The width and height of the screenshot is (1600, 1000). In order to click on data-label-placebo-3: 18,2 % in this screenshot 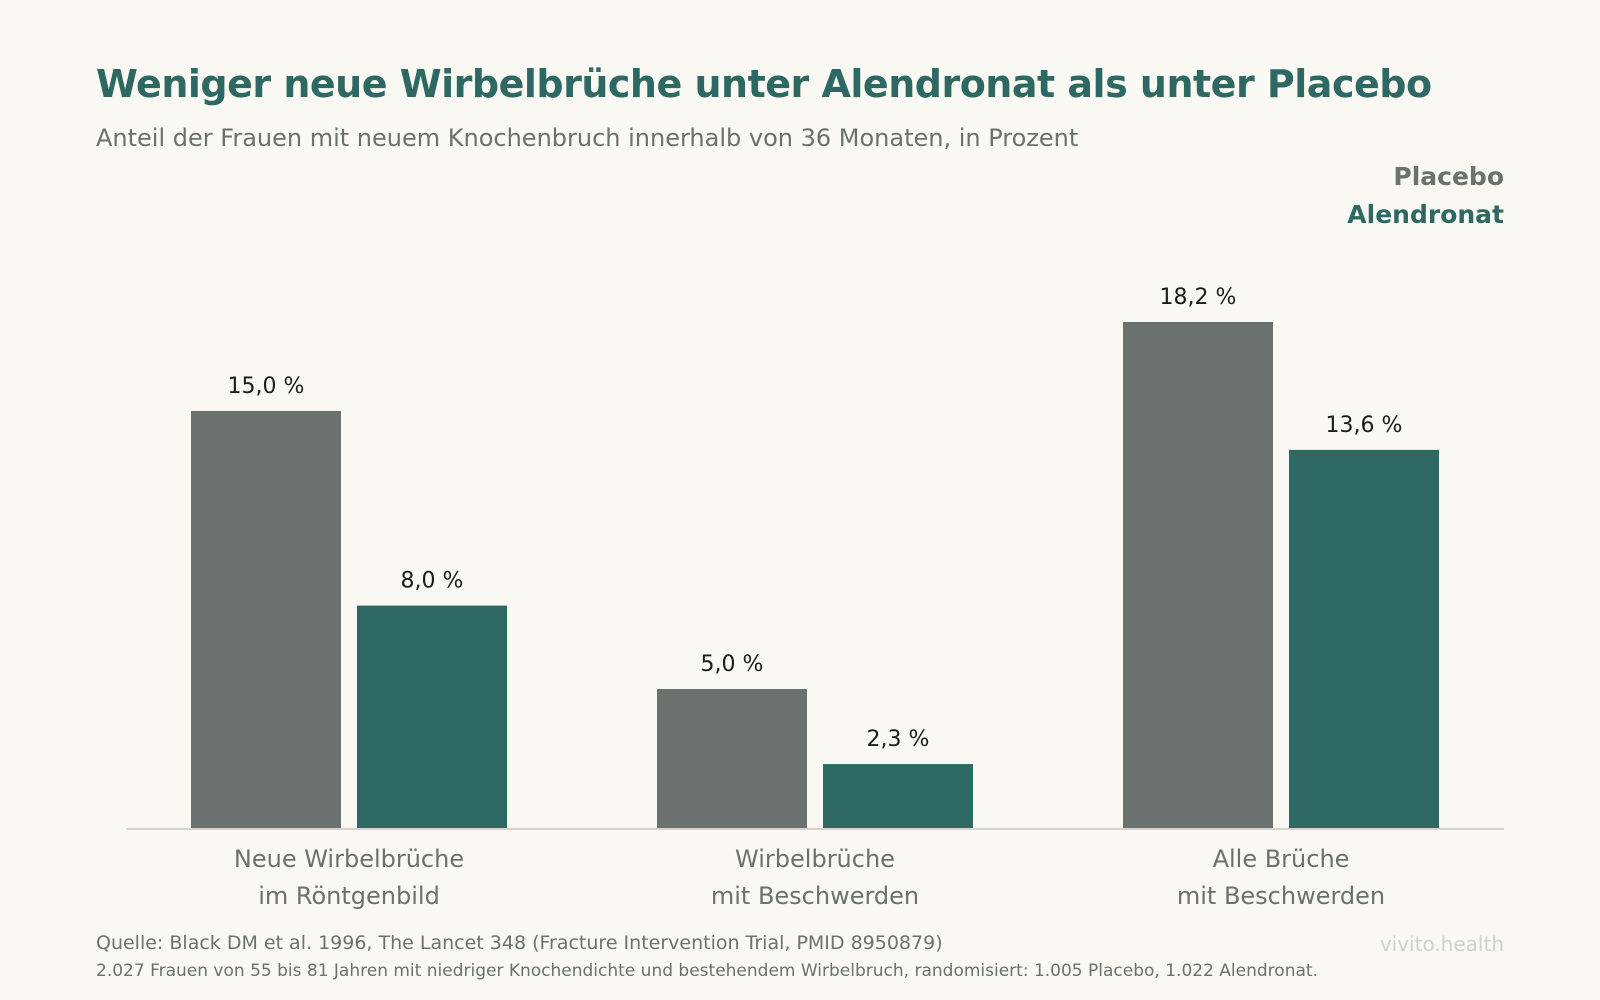, I will do `click(1198, 297)`.